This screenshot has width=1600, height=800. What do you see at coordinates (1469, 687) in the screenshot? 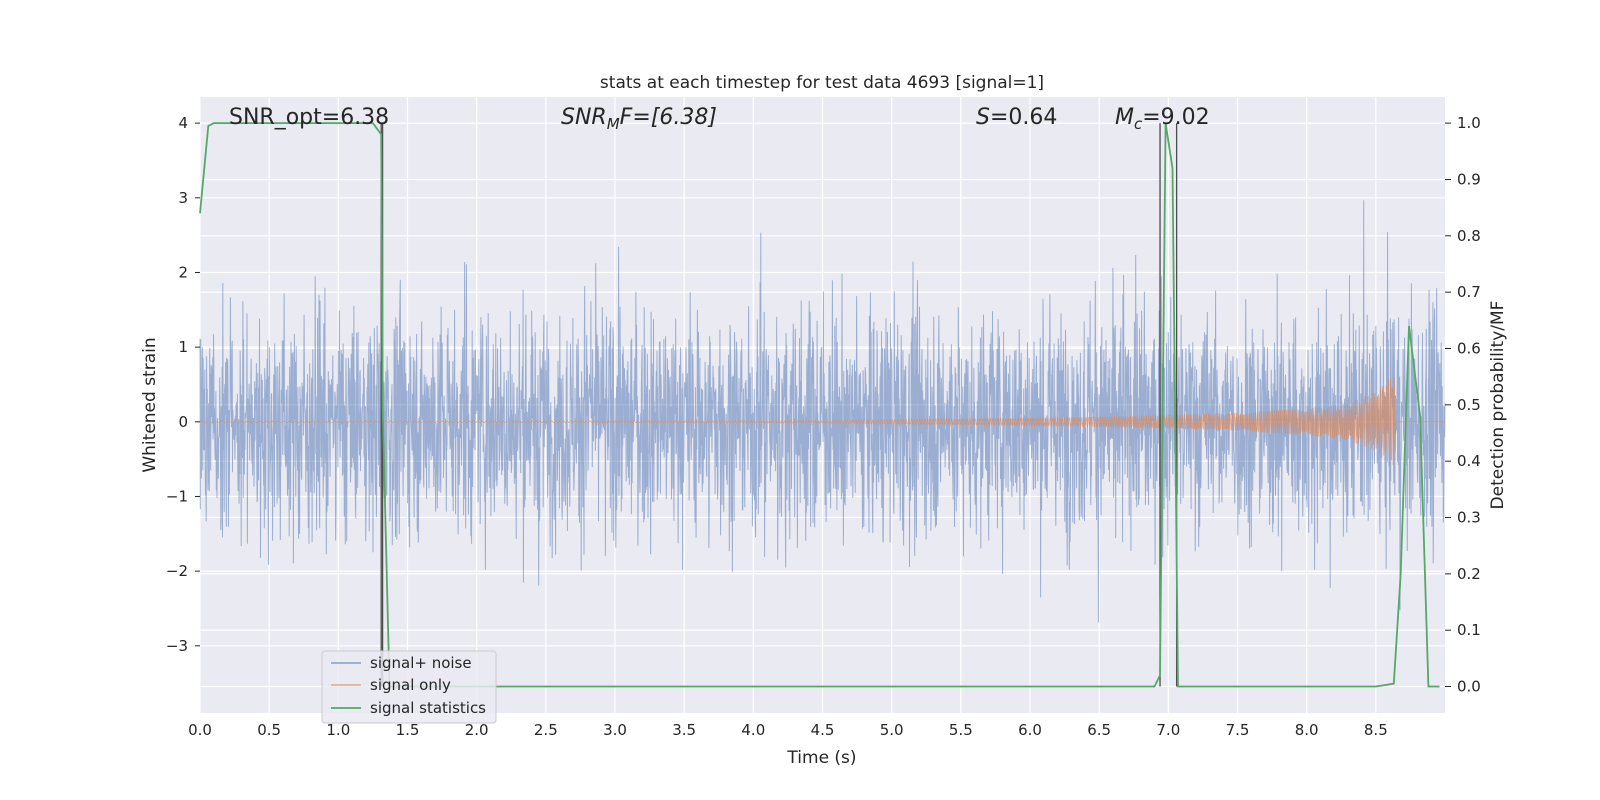
I see `y-right-tick-label: 0.0` at bounding box center [1469, 687].